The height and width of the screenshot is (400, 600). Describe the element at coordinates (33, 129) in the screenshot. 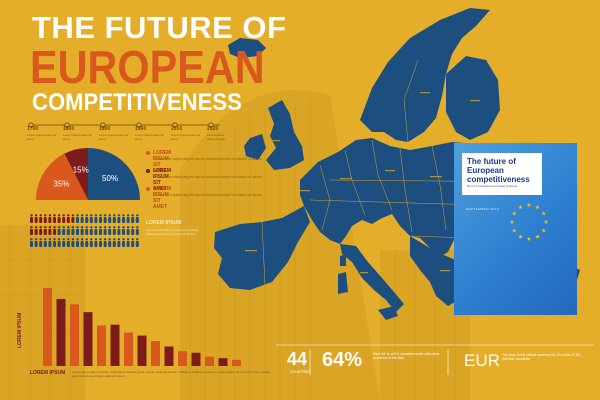

I see `timeline-year: 1700` at that location.